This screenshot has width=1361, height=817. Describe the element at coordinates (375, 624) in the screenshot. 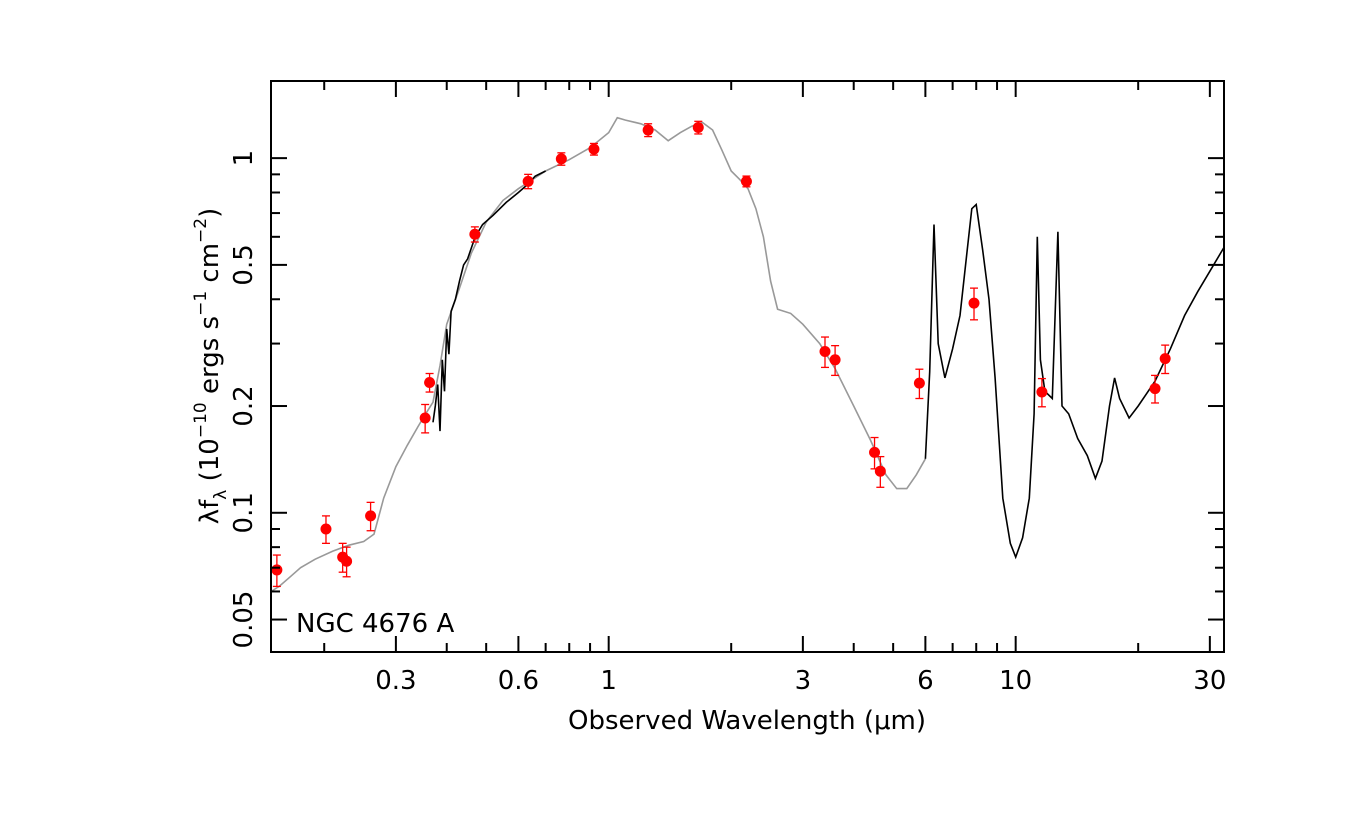

I see `galaxy-label: NGC 4676 A` at that location.